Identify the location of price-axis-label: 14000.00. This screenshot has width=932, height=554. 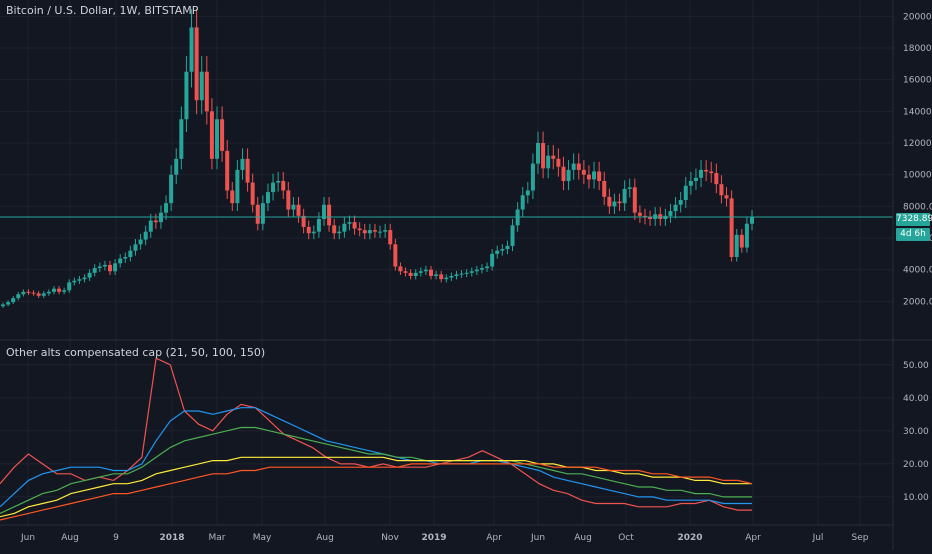
(917, 112).